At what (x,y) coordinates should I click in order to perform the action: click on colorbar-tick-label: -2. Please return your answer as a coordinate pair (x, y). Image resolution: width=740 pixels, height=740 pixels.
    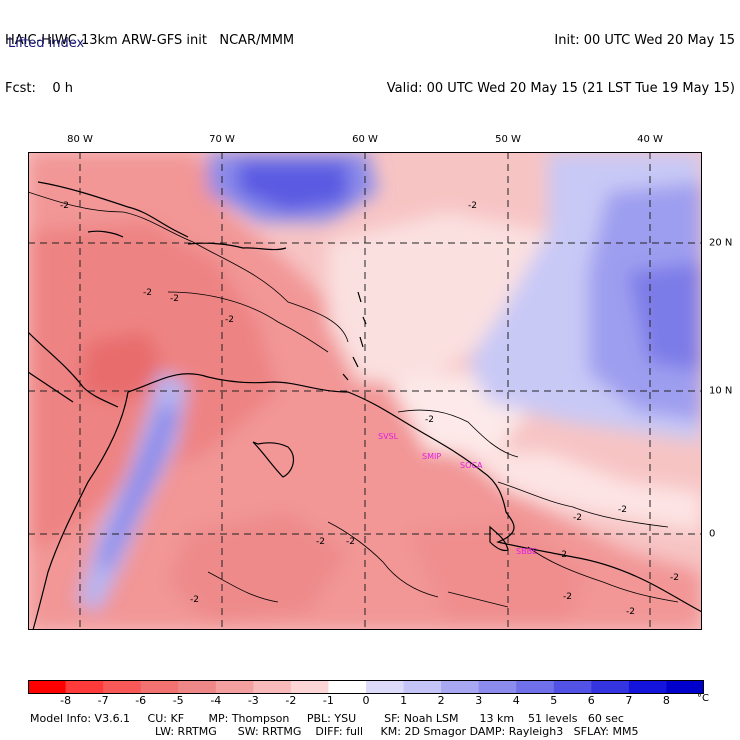
    Looking at the image, I should click on (291, 700).